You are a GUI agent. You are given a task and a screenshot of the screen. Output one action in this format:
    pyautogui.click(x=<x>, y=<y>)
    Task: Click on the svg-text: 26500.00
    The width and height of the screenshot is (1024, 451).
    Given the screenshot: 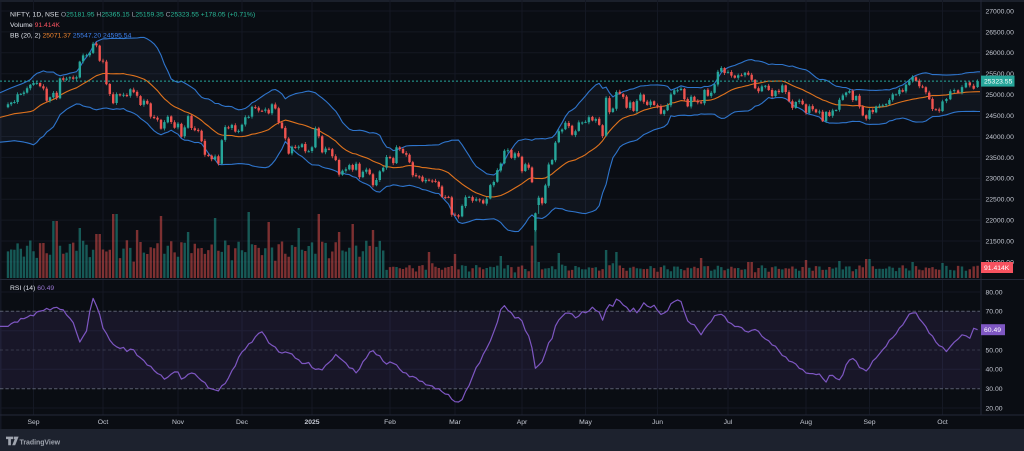 What is the action you would take?
    pyautogui.click(x=1000, y=32)
    